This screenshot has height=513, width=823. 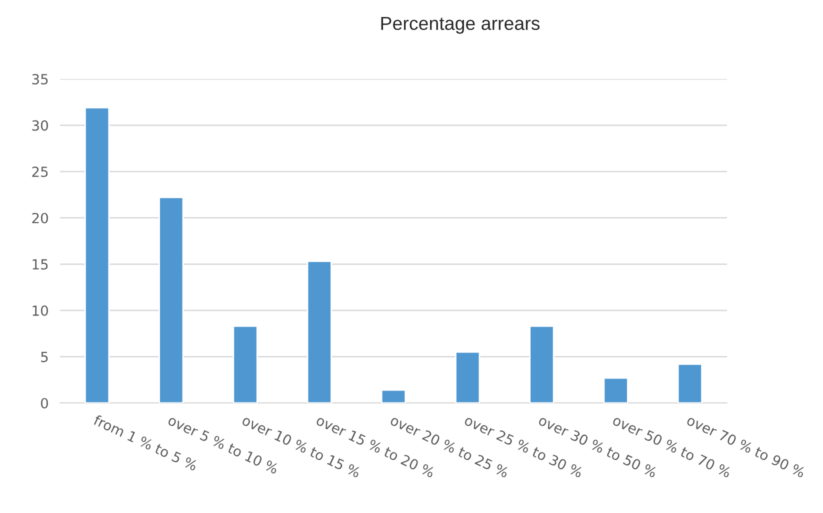 I want to click on y-tick-label: 10, so click(x=40, y=310).